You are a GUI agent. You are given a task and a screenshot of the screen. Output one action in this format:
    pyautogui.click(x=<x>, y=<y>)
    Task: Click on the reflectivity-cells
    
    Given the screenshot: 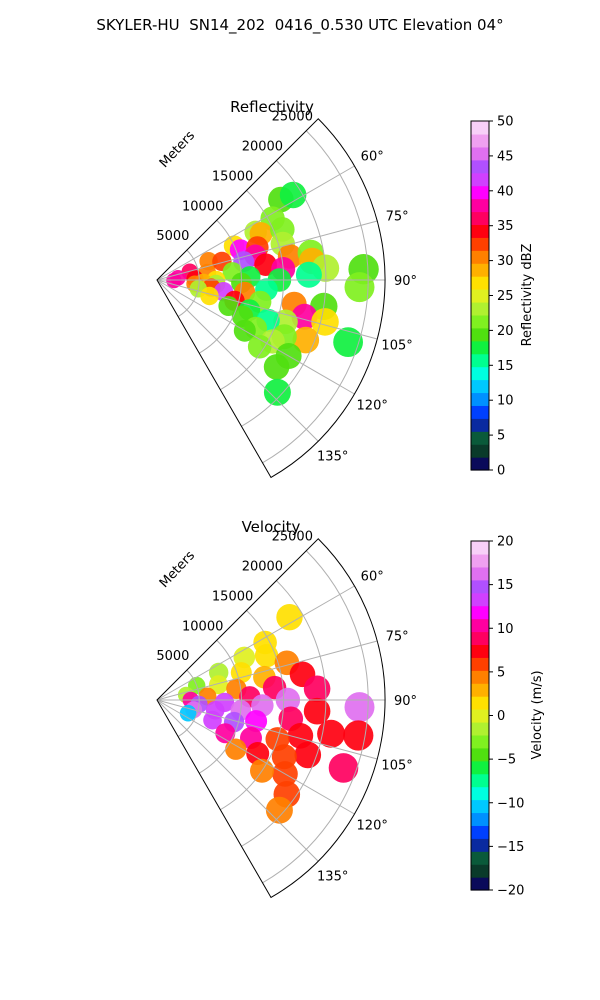 What is the action you would take?
    pyautogui.click(x=272, y=293)
    